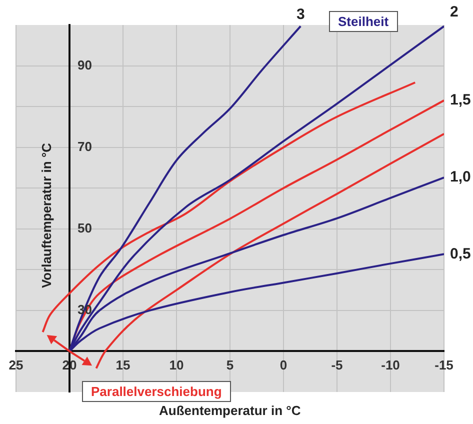 Image resolution: width=473 pixels, height=424 pixels. What do you see at coordinates (300, 14) in the screenshot?
I see `series-label: 3` at bounding box center [300, 14].